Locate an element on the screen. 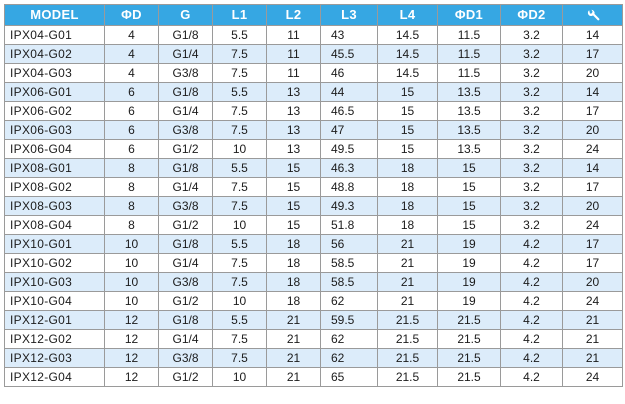 This screenshot has width=625, height=404. table-row: IPX12-G02 12 G1/4 7.5 21 62 21.5 21.5 4.2 21 is located at coordinates (313, 339).